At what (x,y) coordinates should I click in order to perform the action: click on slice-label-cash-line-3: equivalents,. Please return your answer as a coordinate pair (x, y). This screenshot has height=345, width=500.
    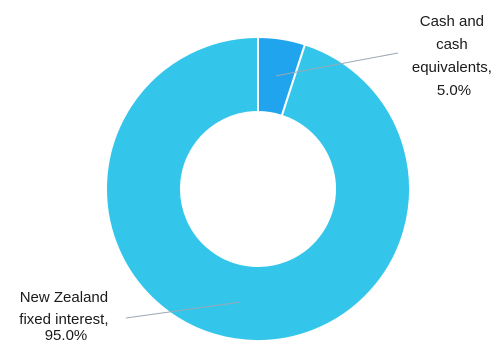
    Looking at the image, I should click on (452, 67).